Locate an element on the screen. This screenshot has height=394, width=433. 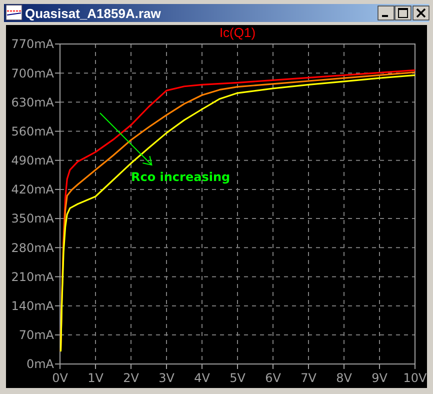
x-tick-label: 1V is located at coordinates (96, 378).